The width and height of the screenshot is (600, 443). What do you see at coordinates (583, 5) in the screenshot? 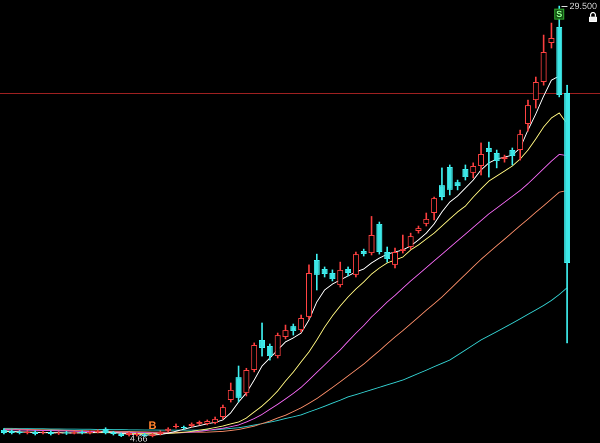
I see `annotation: 29.500` at bounding box center [583, 5].